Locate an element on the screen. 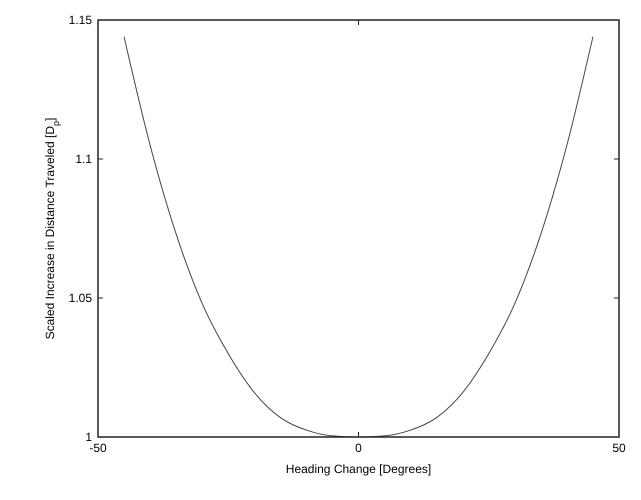  y-tick-label: 1 is located at coordinates (88, 437).